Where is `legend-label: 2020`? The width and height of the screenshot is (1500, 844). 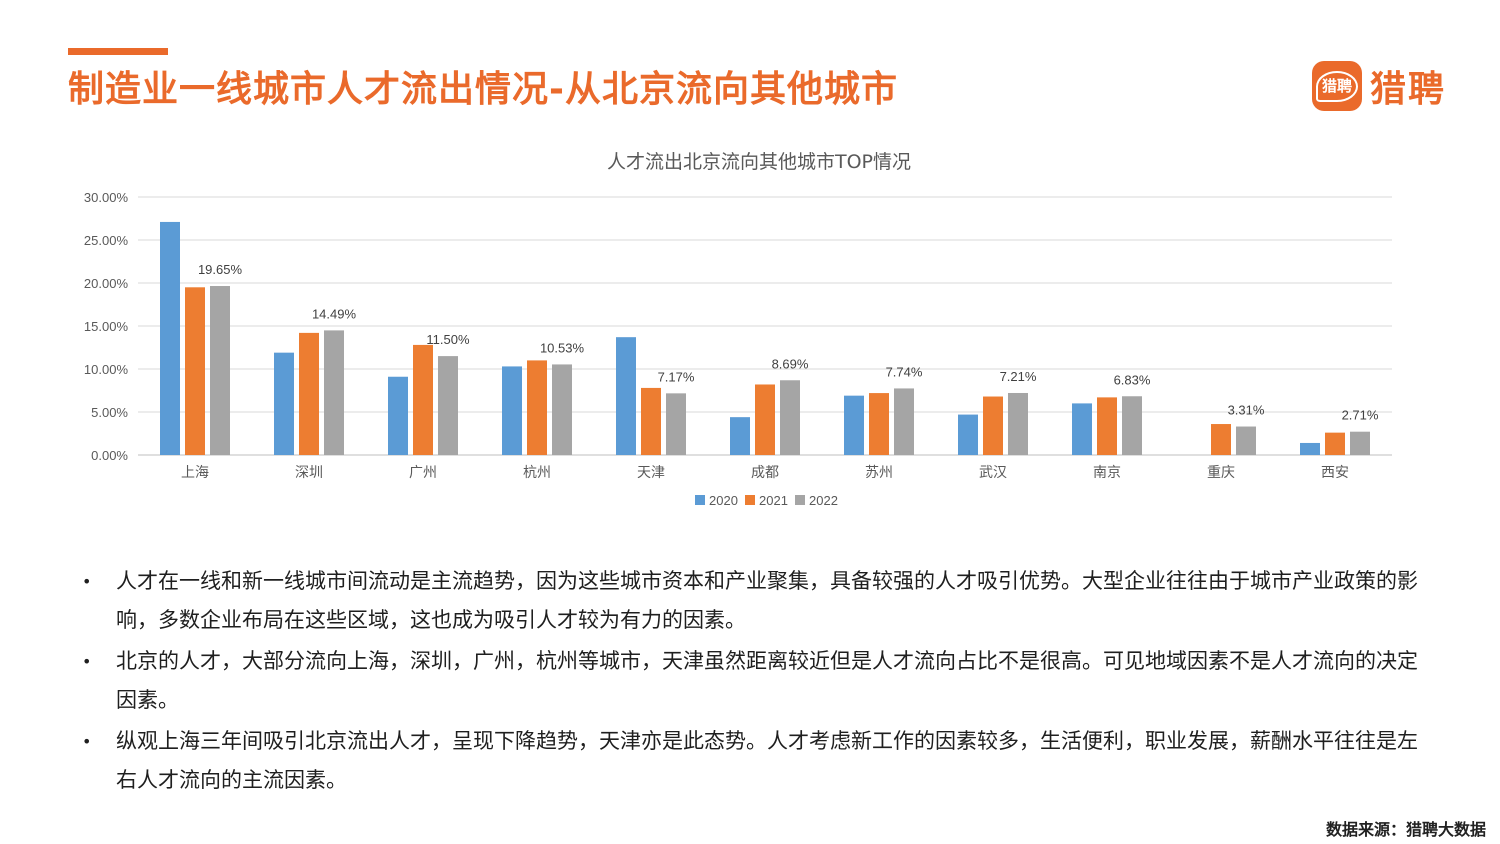 legend-label: 2020 is located at coordinates (723, 500).